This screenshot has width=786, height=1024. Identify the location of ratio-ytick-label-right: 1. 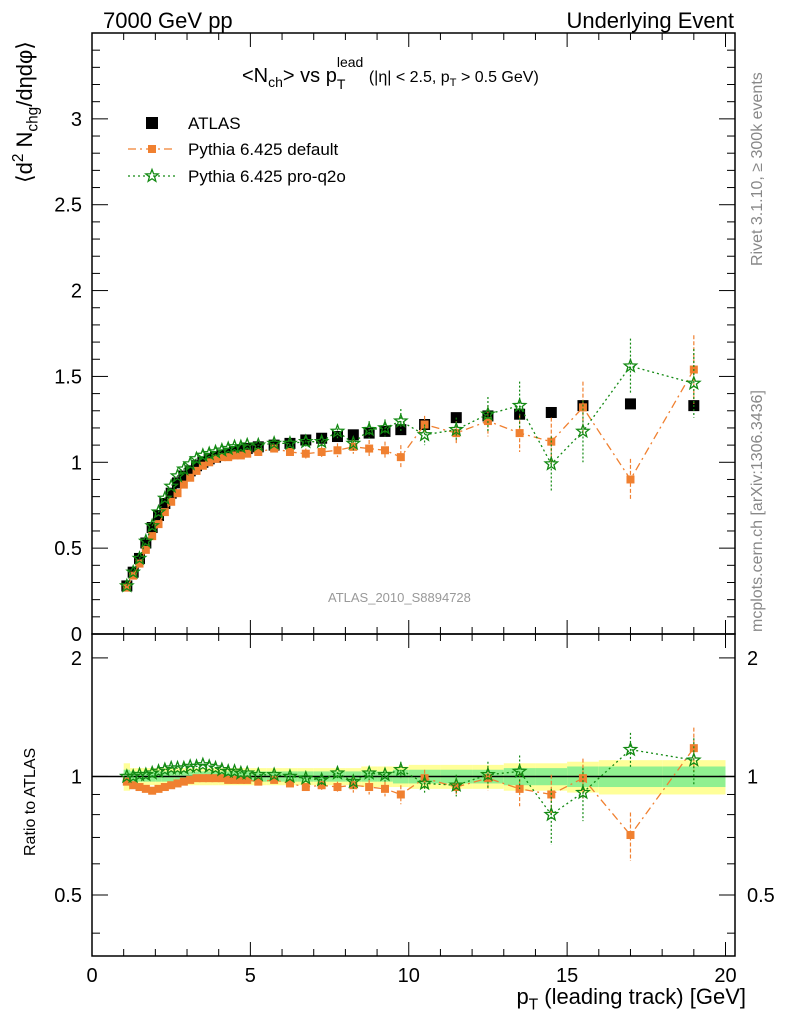
(752, 777).